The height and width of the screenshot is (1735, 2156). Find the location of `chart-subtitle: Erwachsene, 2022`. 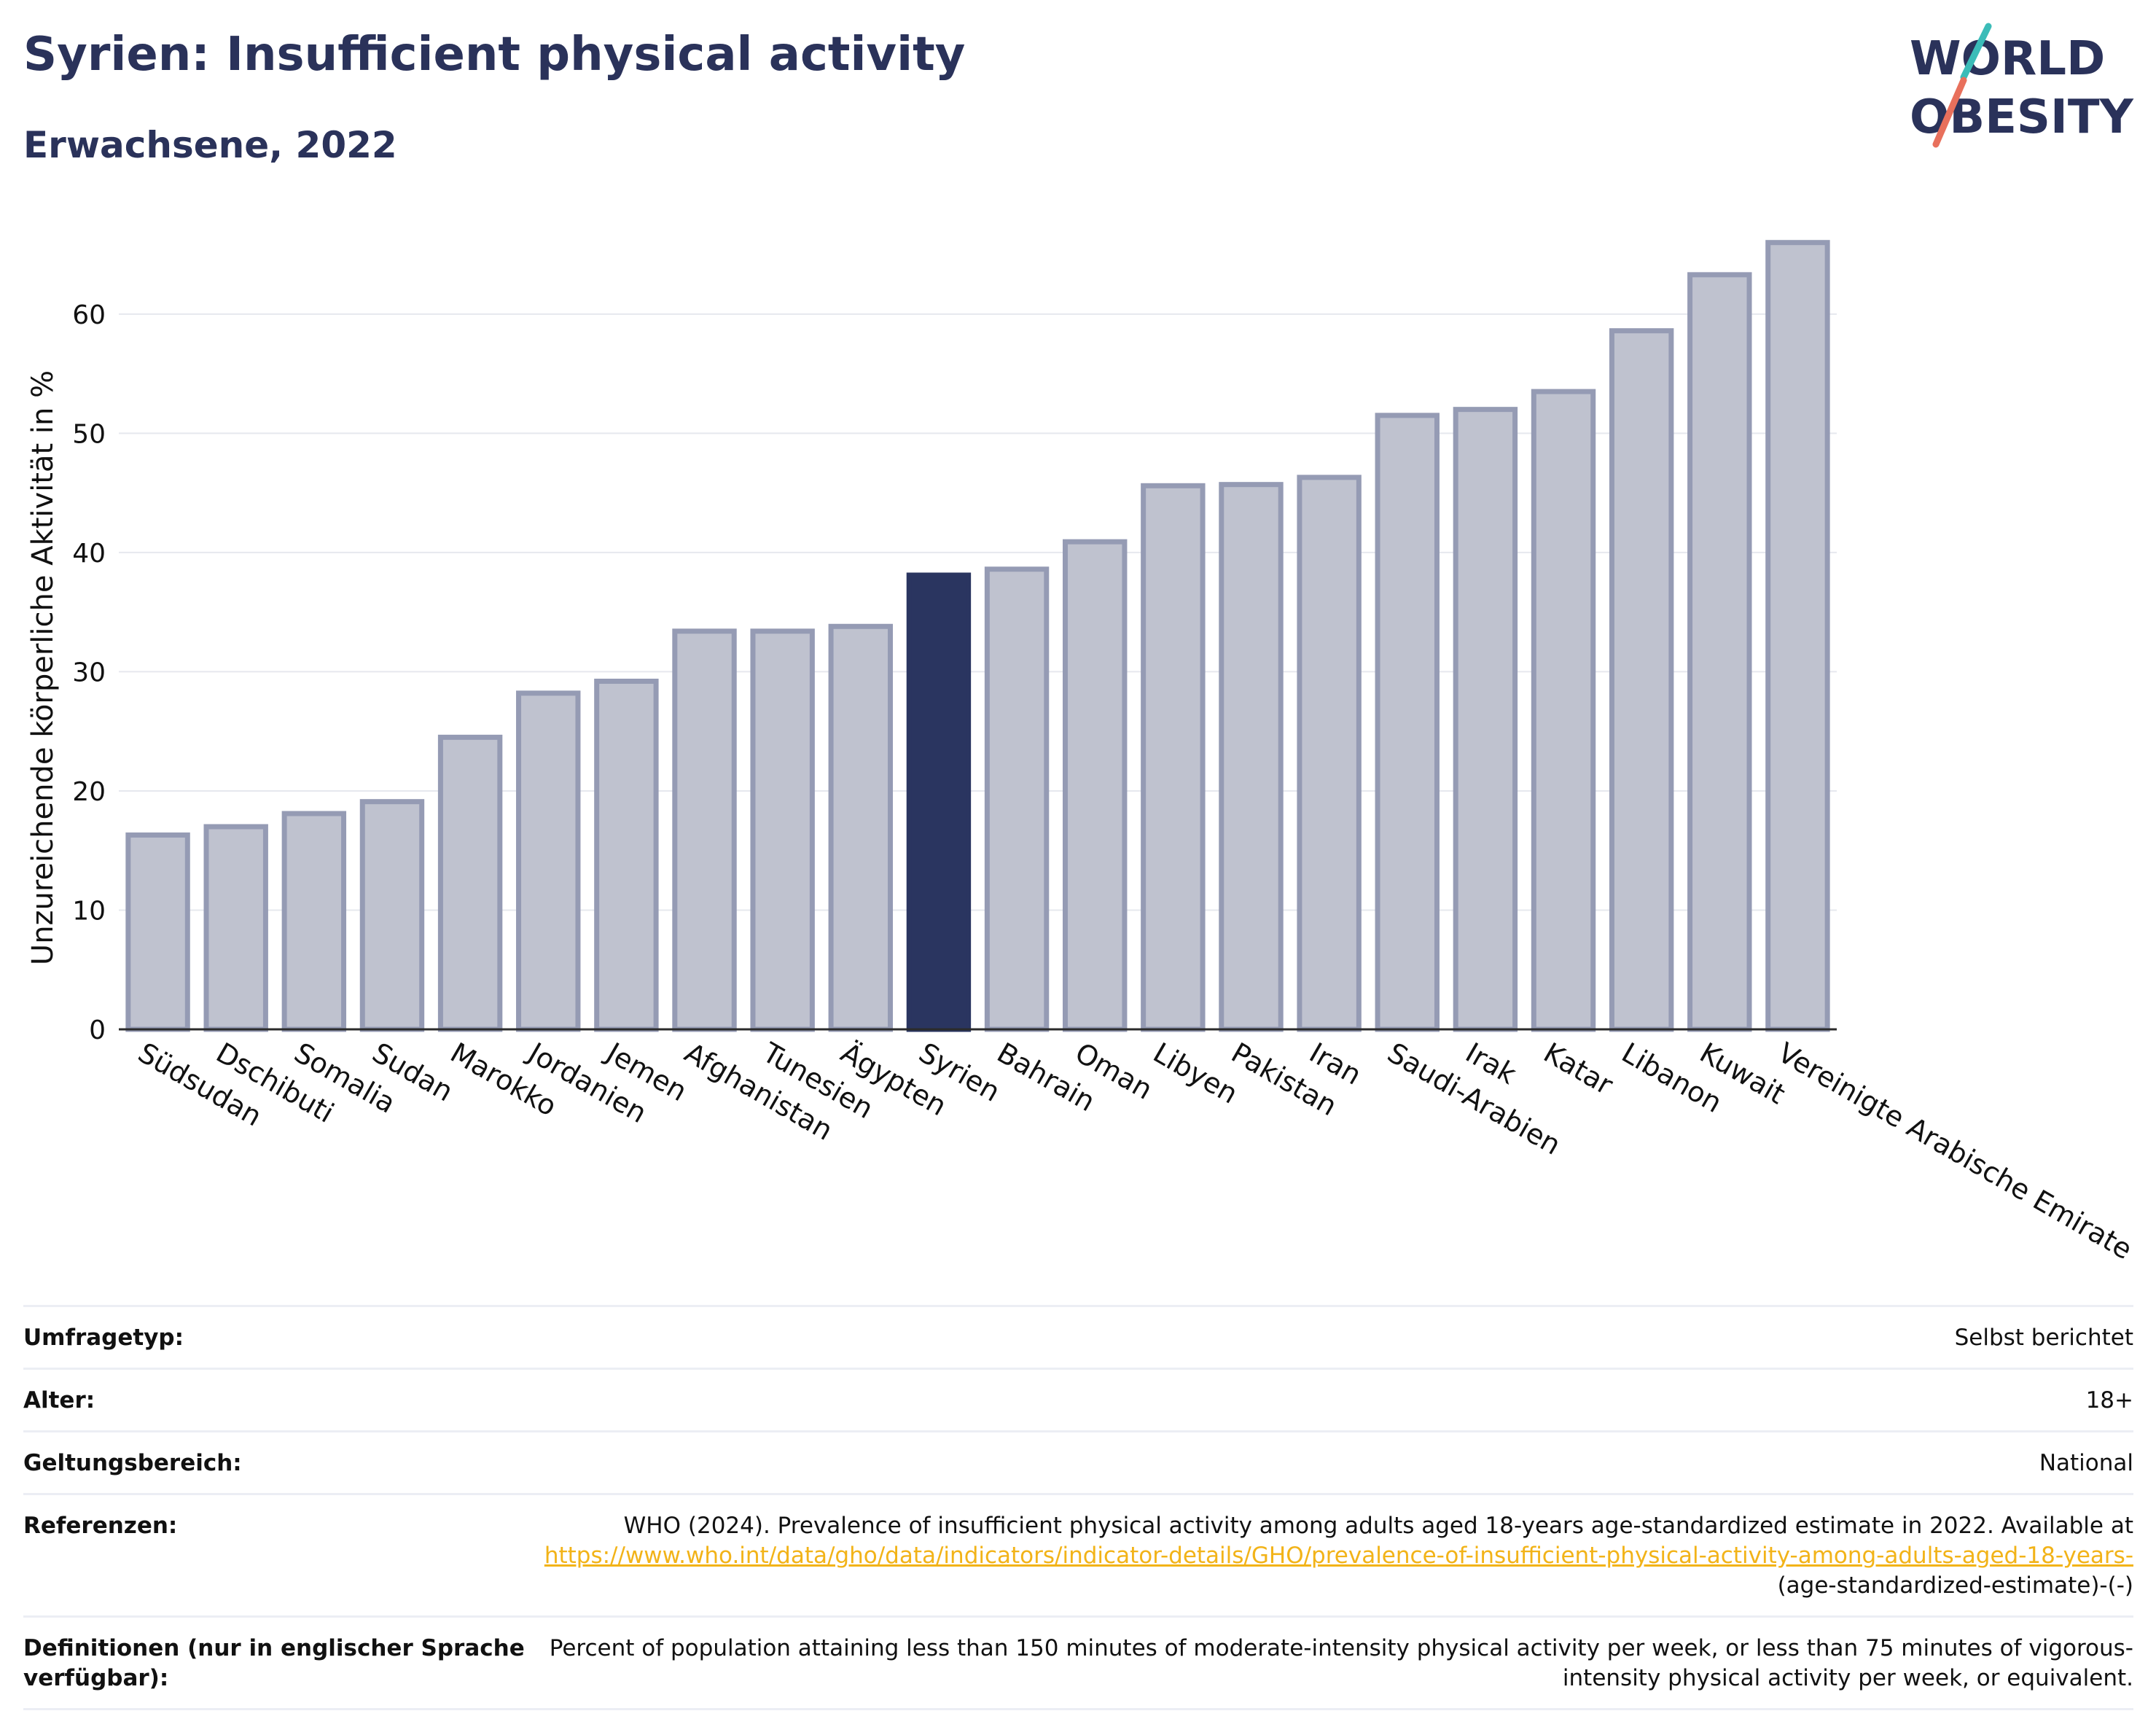

chart-subtitle: Erwachsene, 2022 is located at coordinates (210, 145).